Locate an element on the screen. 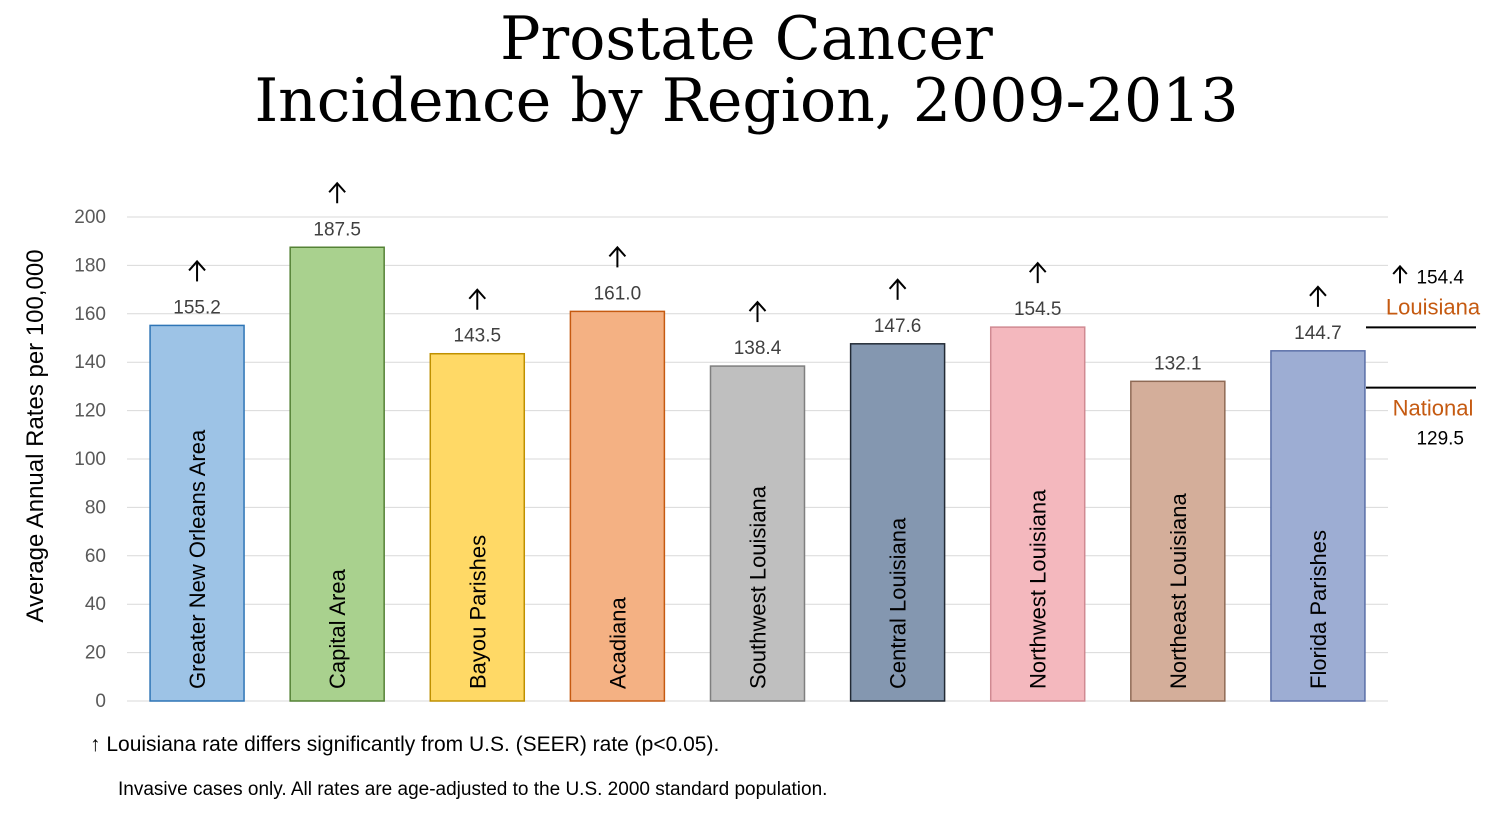  bar-group: 147.6 Central Louisiana is located at coordinates (897, 490).